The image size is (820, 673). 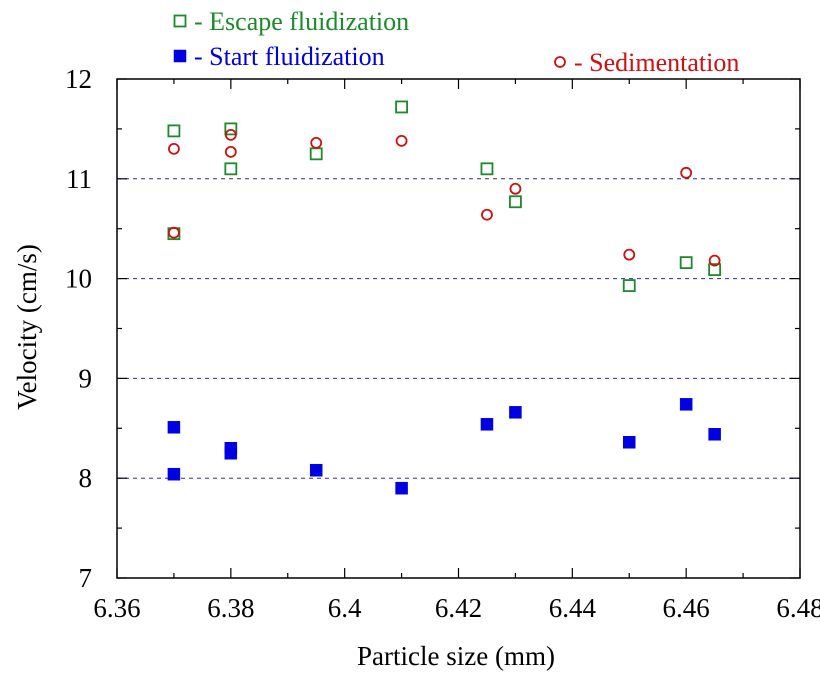 I want to click on x-tick-label: 6.42, so click(x=458, y=608).